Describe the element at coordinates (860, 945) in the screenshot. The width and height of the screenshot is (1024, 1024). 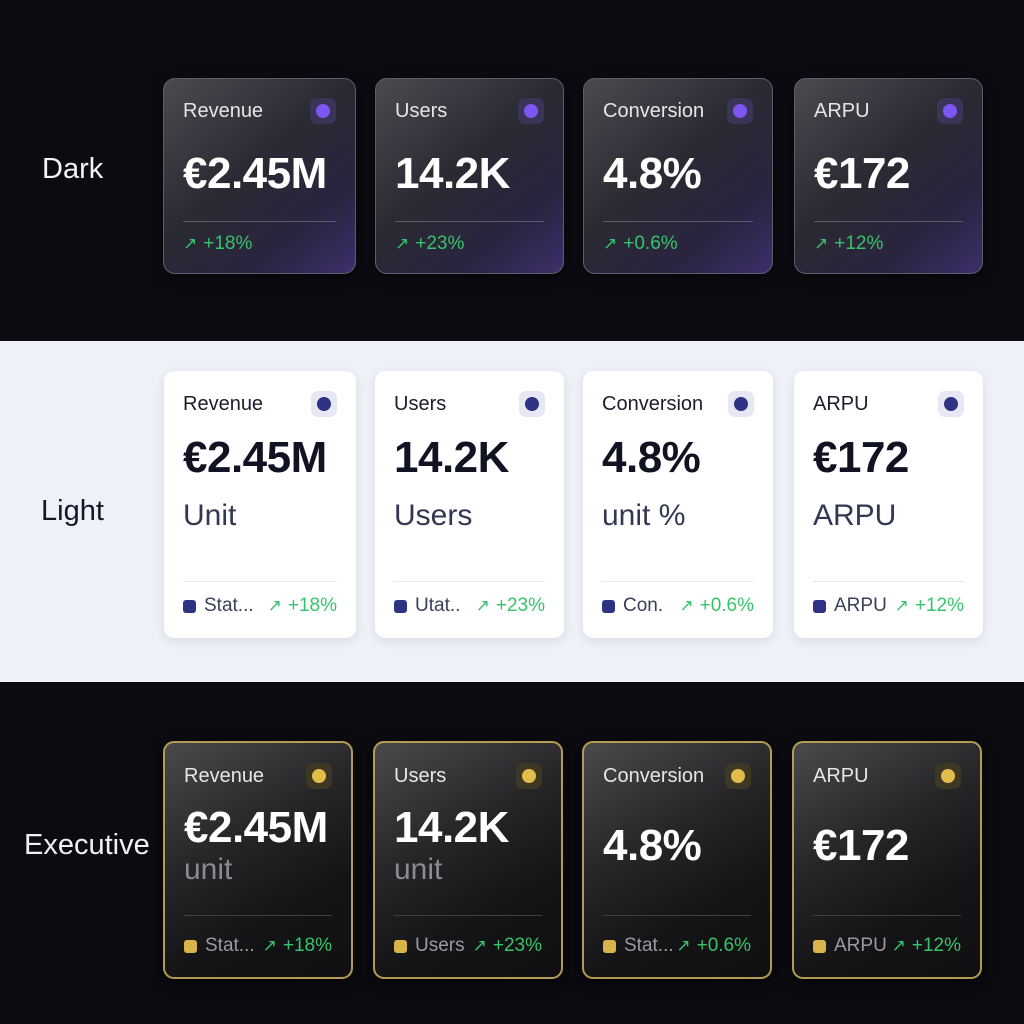
I see `card-status: ARPU` at that location.